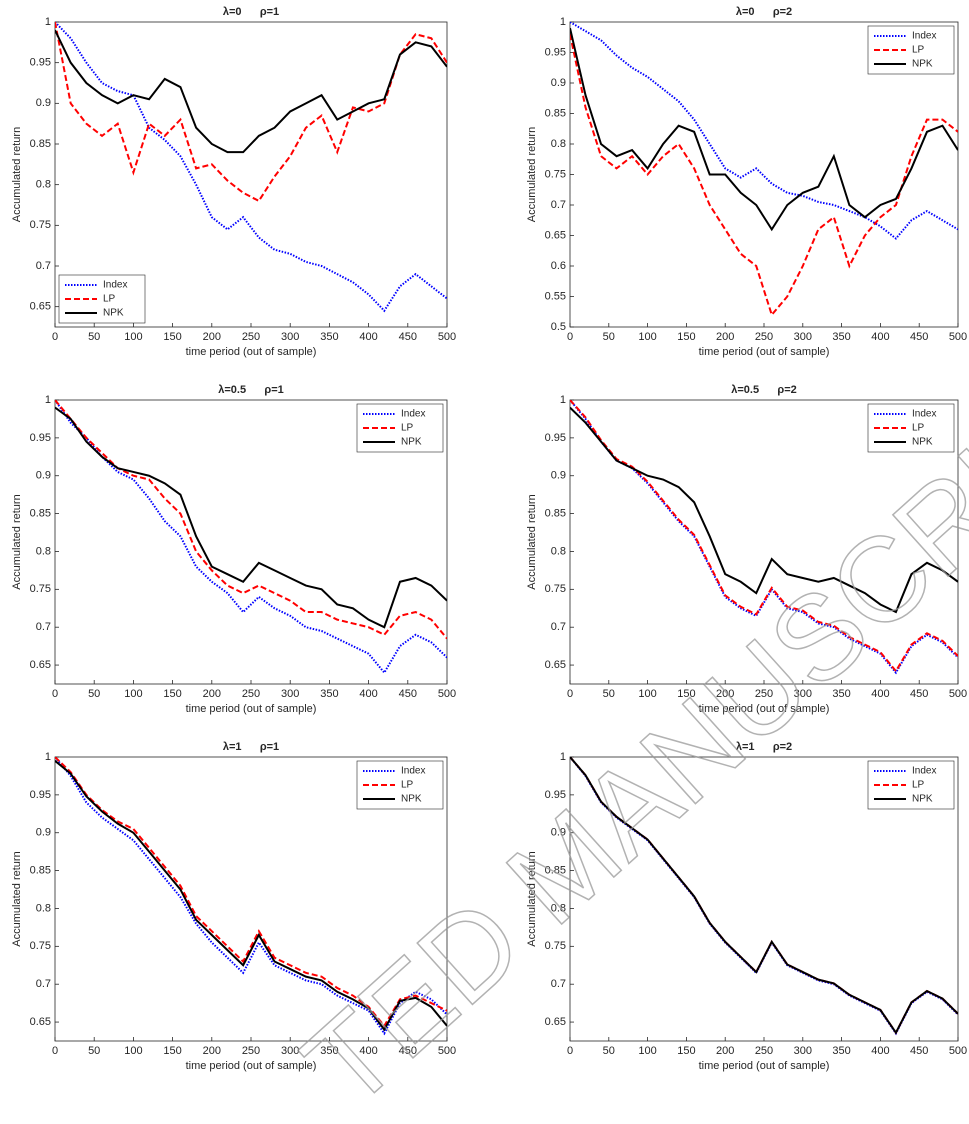 Image resolution: width=969 pixels, height=1124 pixels. Describe the element at coordinates (558, 327) in the screenshot. I see `y-tick-label: 0.5` at that location.